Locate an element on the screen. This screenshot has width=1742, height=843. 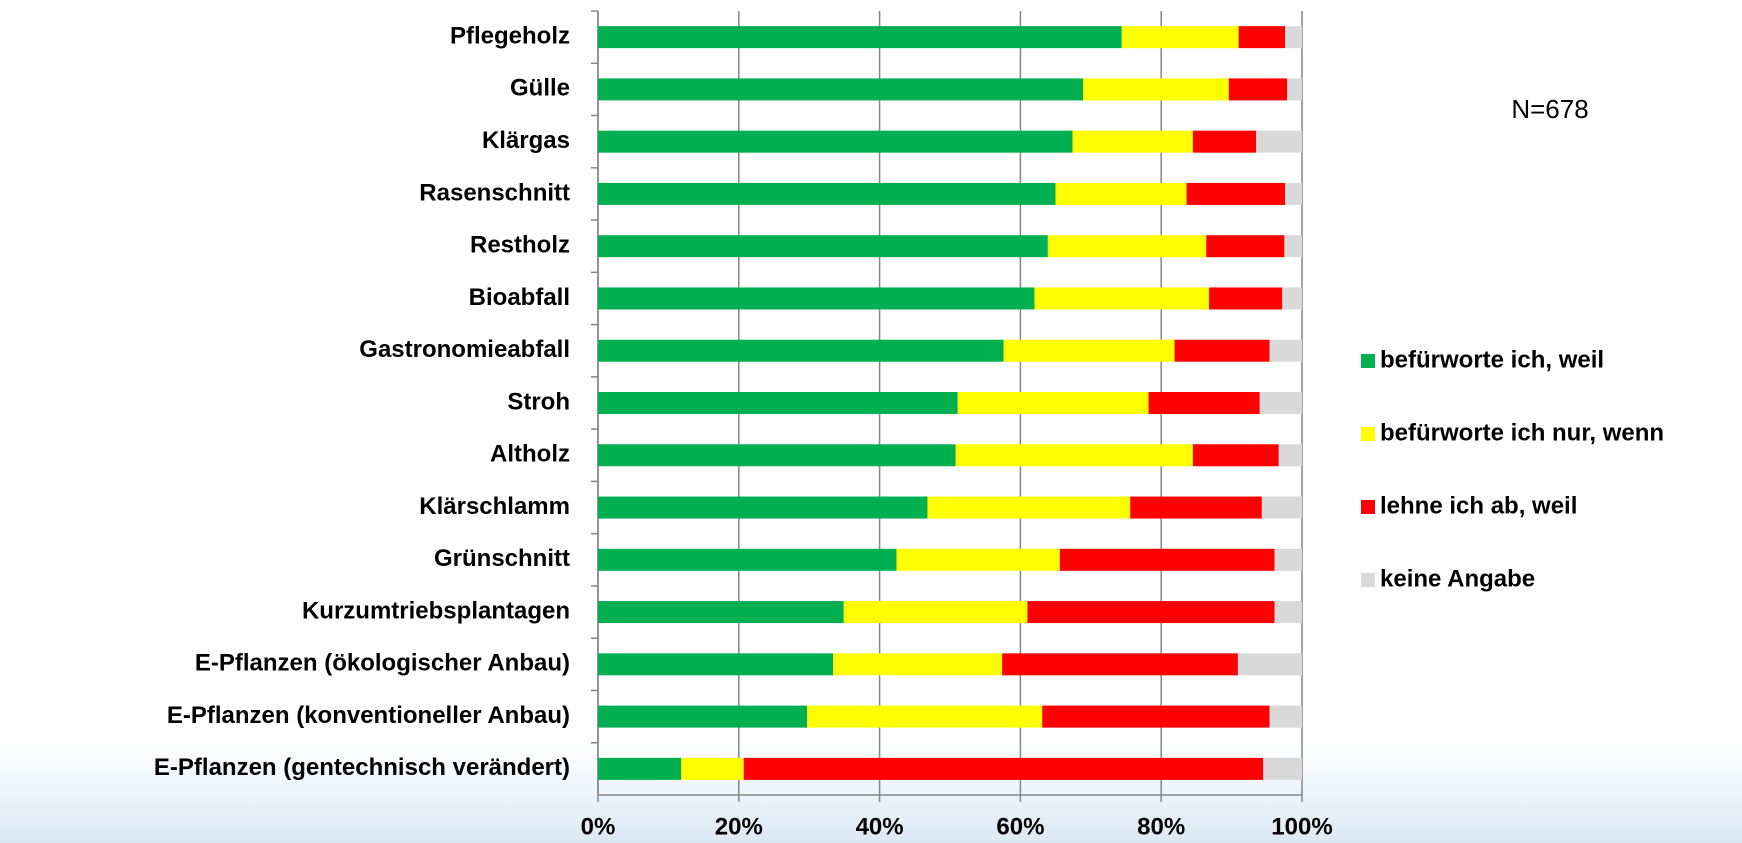
y-tick-label: Grünschnitt is located at coordinates (502, 558).